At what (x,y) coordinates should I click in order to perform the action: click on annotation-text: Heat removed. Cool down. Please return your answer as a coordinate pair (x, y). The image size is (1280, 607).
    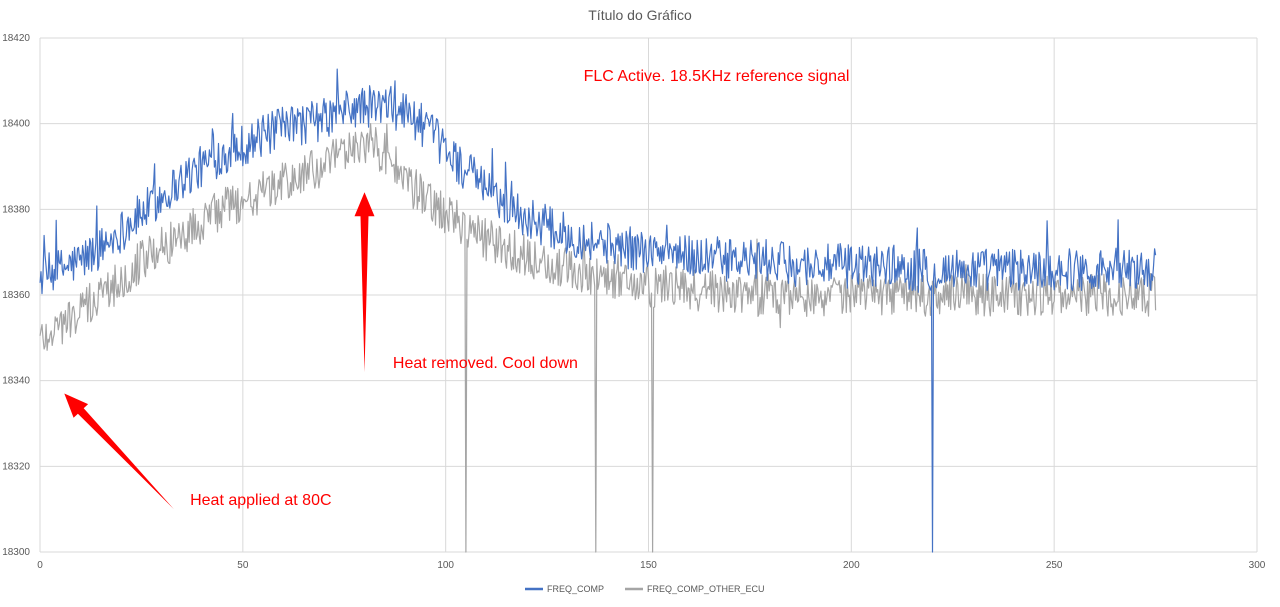
    Looking at the image, I should click on (485, 363).